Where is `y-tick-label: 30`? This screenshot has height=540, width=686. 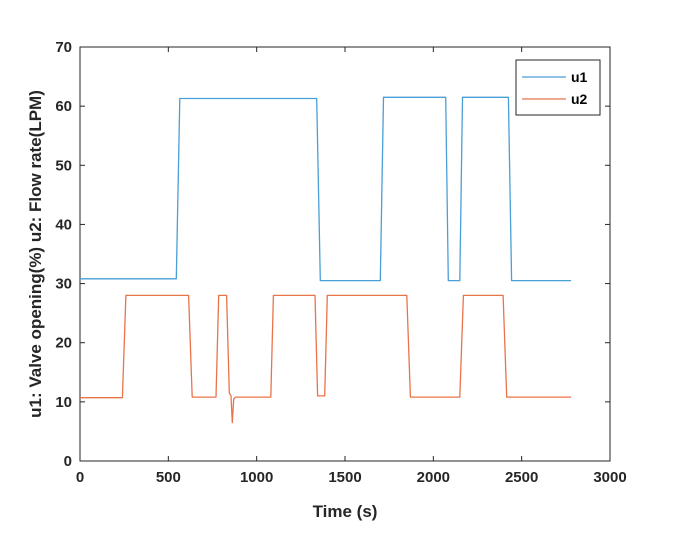 y-tick-label: 30 is located at coordinates (63, 284).